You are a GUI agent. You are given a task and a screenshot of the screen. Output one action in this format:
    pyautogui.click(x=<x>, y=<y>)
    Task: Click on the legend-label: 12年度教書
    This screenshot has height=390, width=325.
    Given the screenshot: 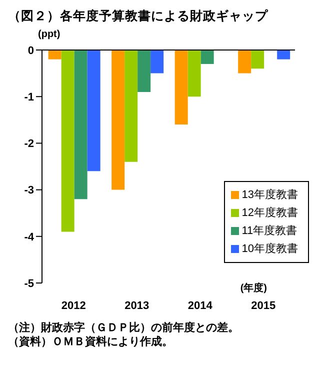 What is the action you would take?
    pyautogui.click(x=270, y=213)
    